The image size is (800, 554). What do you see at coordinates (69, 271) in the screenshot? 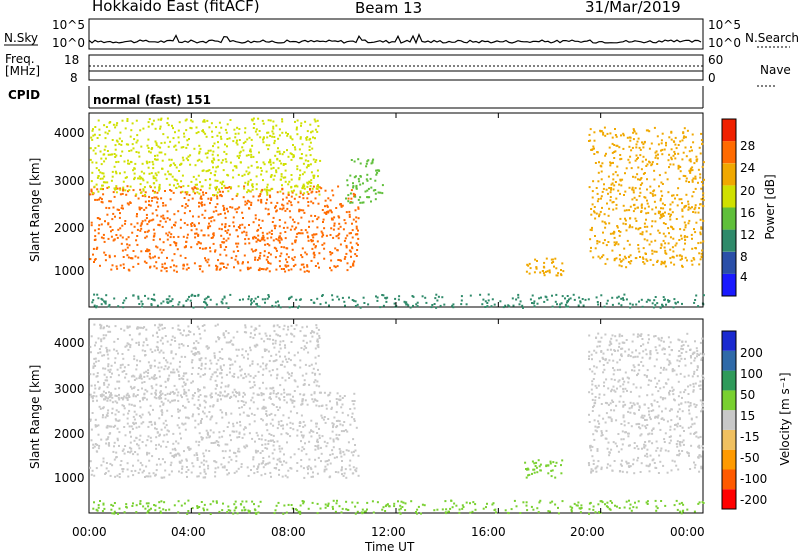
I see `power-ytick: 1000` at bounding box center [69, 271].